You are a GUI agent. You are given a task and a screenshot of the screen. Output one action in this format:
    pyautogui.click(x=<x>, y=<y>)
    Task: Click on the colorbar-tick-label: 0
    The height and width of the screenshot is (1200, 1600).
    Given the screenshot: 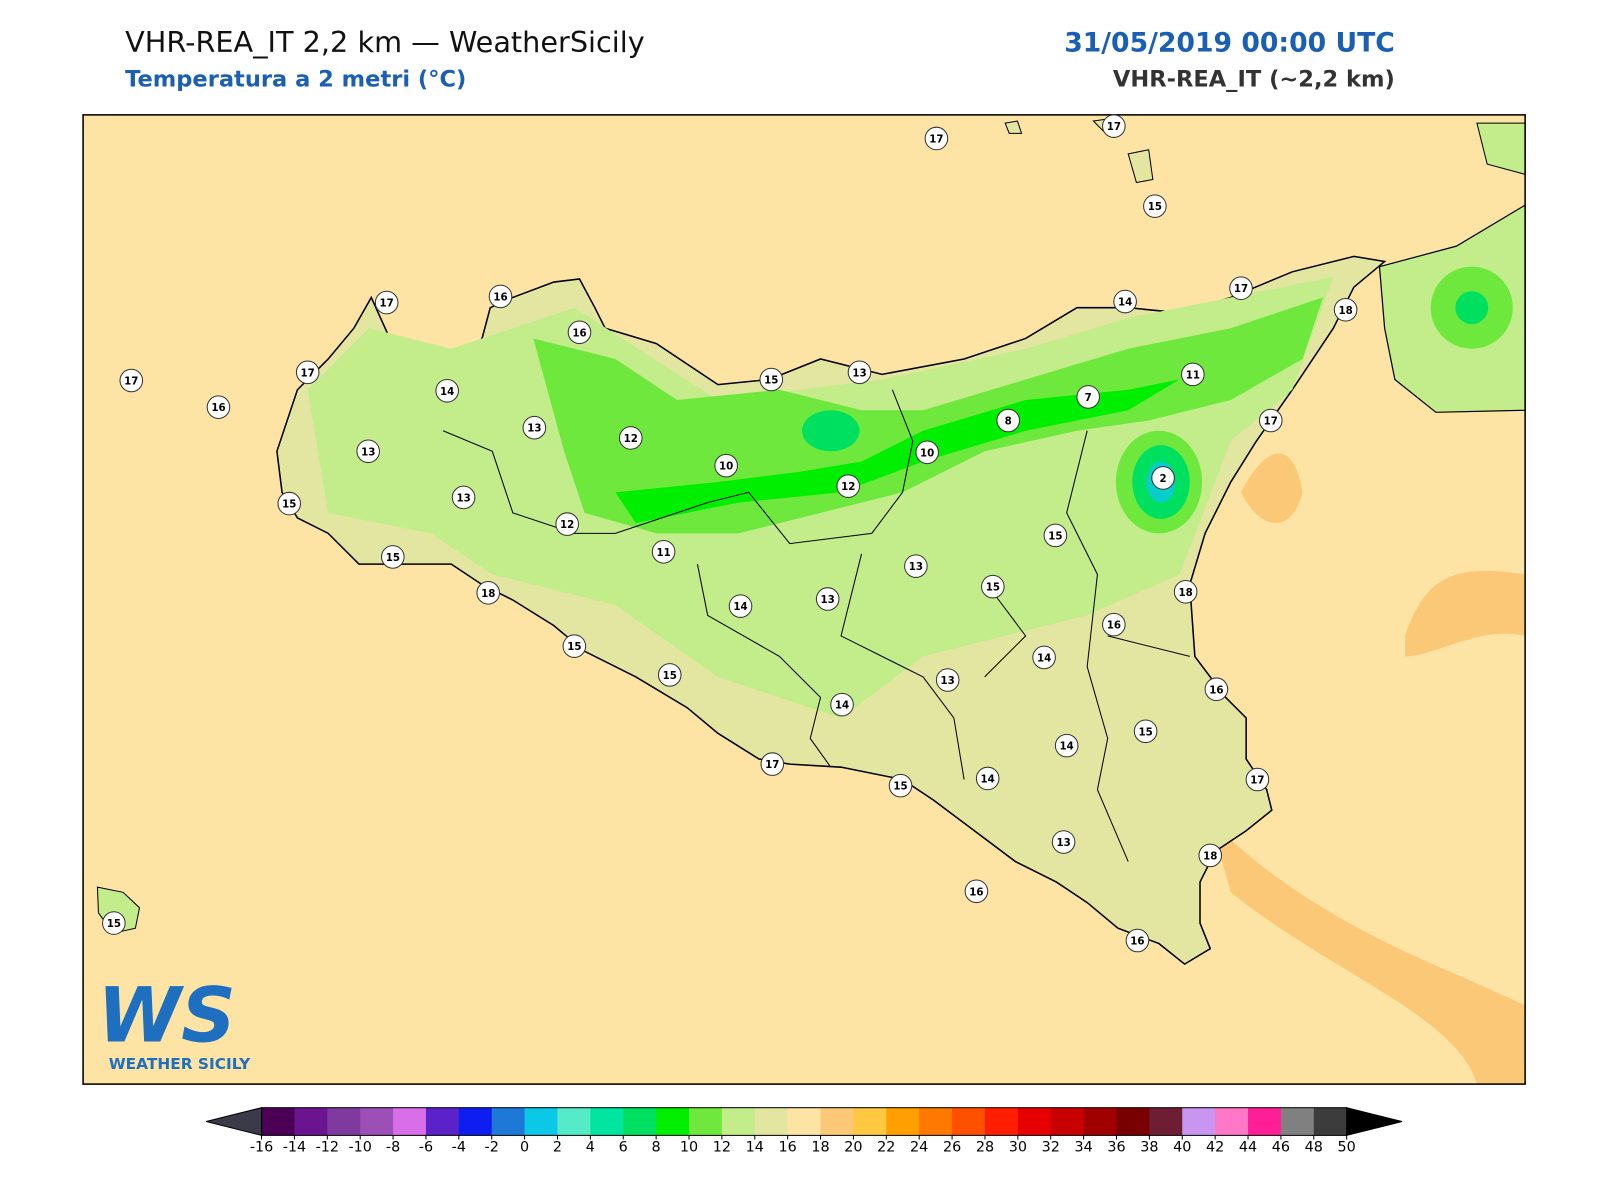 What is the action you would take?
    pyautogui.click(x=524, y=1148)
    